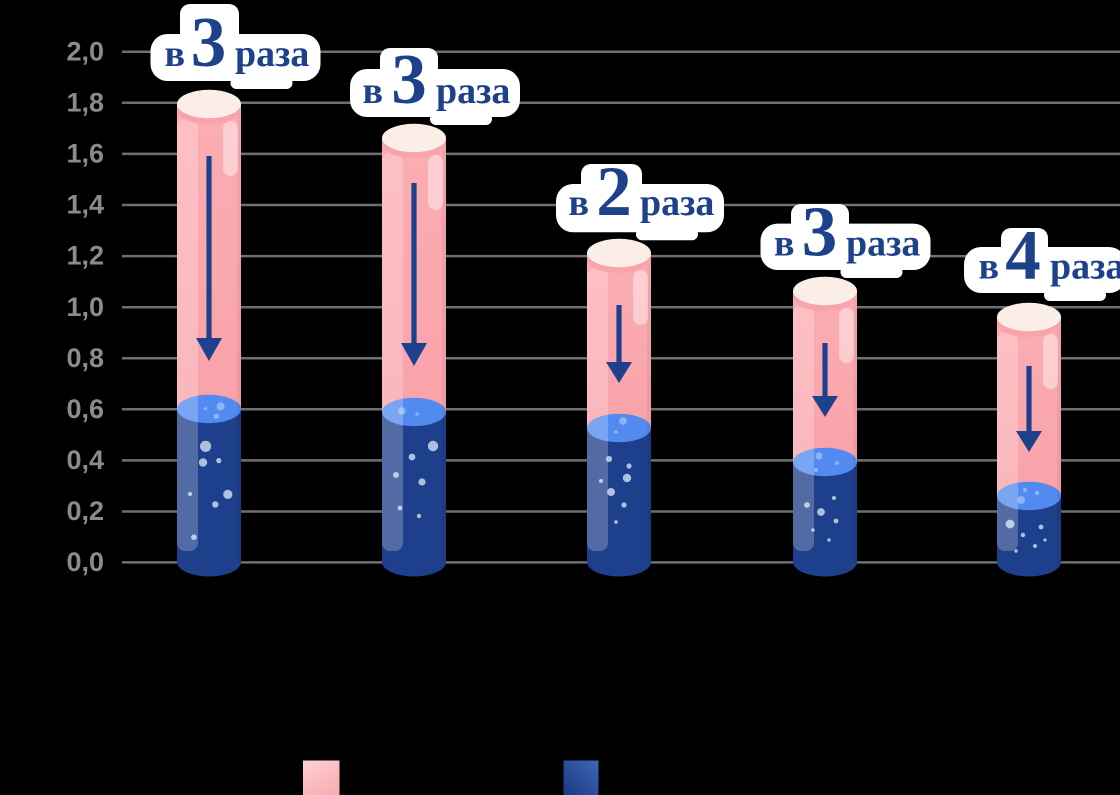 The height and width of the screenshot is (795, 1120). Describe the element at coordinates (85, 460) in the screenshot. I see `svg-text: 0,4` at that location.